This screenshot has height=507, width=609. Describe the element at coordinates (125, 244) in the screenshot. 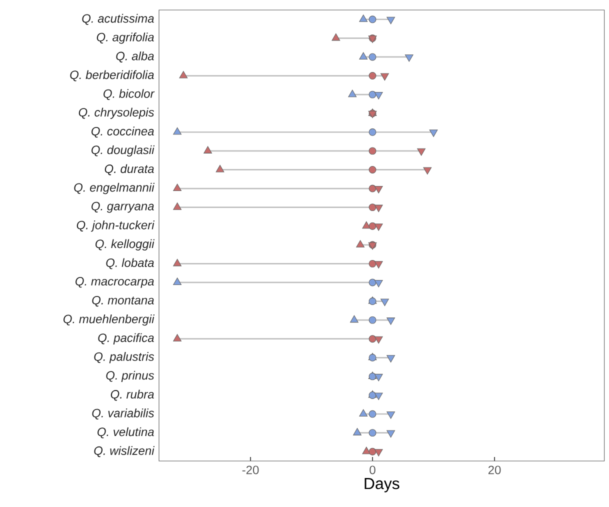

I see `y-tick-label: Q. kelloggii` at that location.